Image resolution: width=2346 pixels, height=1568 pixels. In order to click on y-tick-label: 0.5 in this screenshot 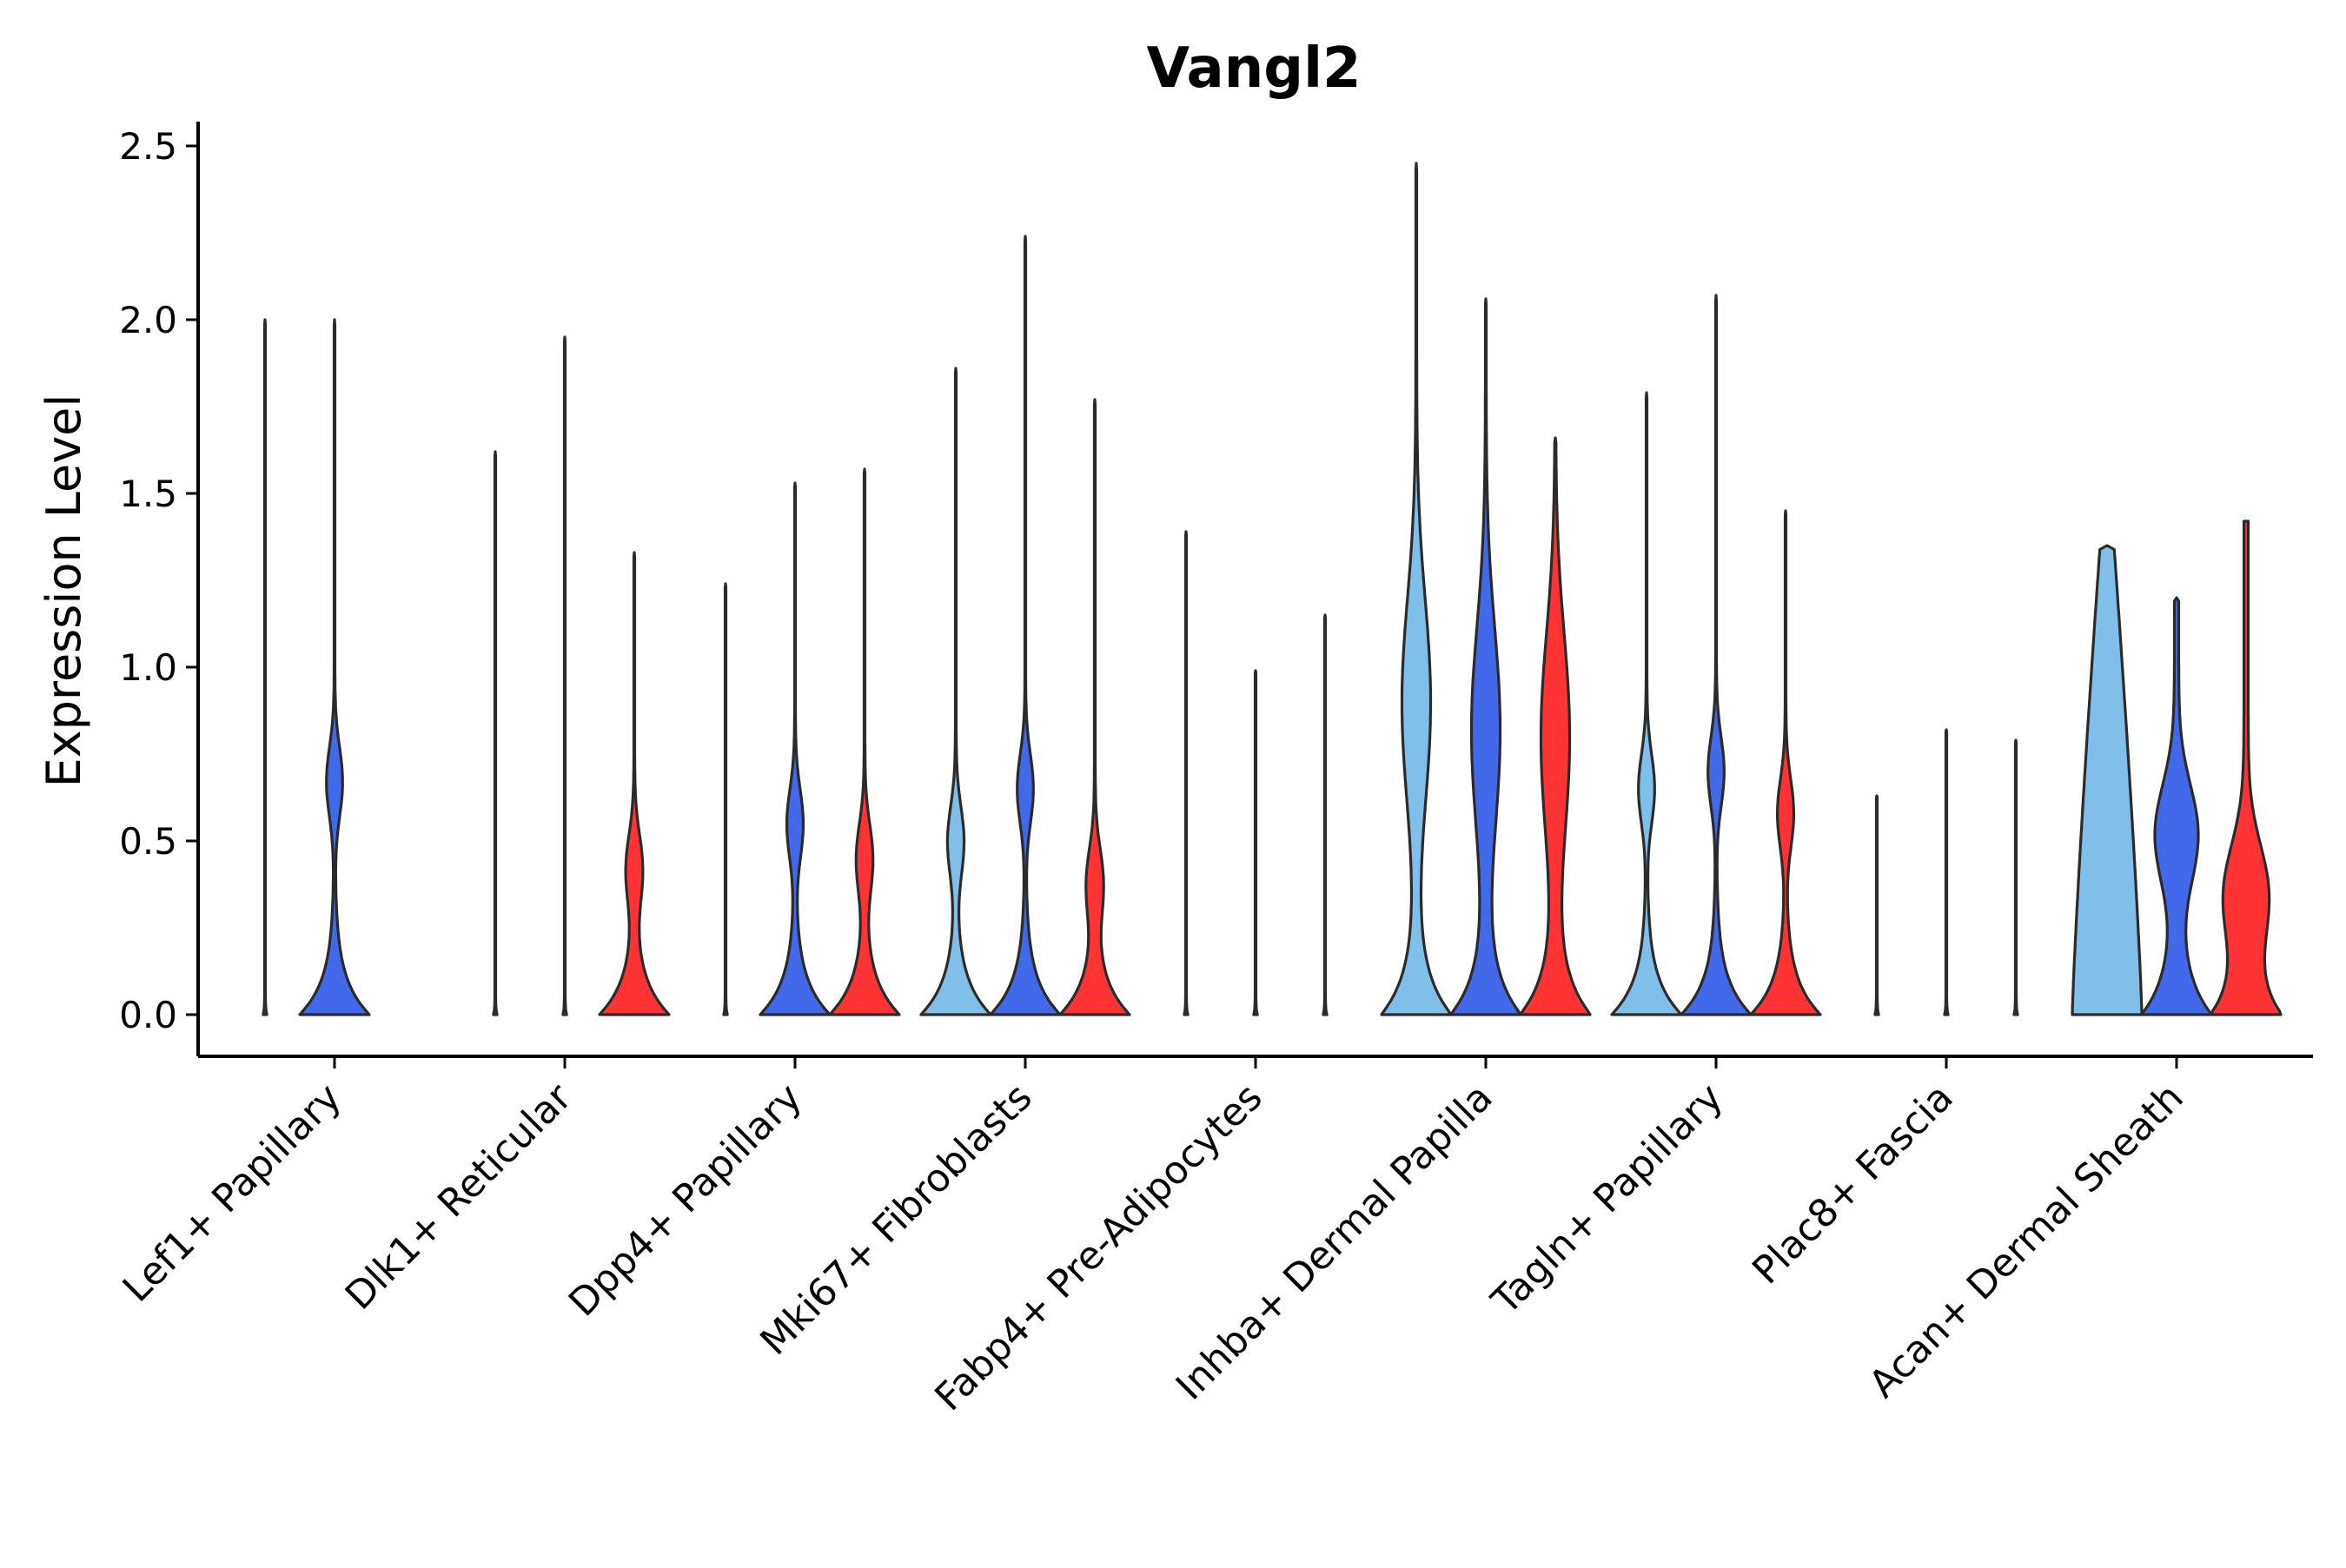, I will do `click(148, 841)`.